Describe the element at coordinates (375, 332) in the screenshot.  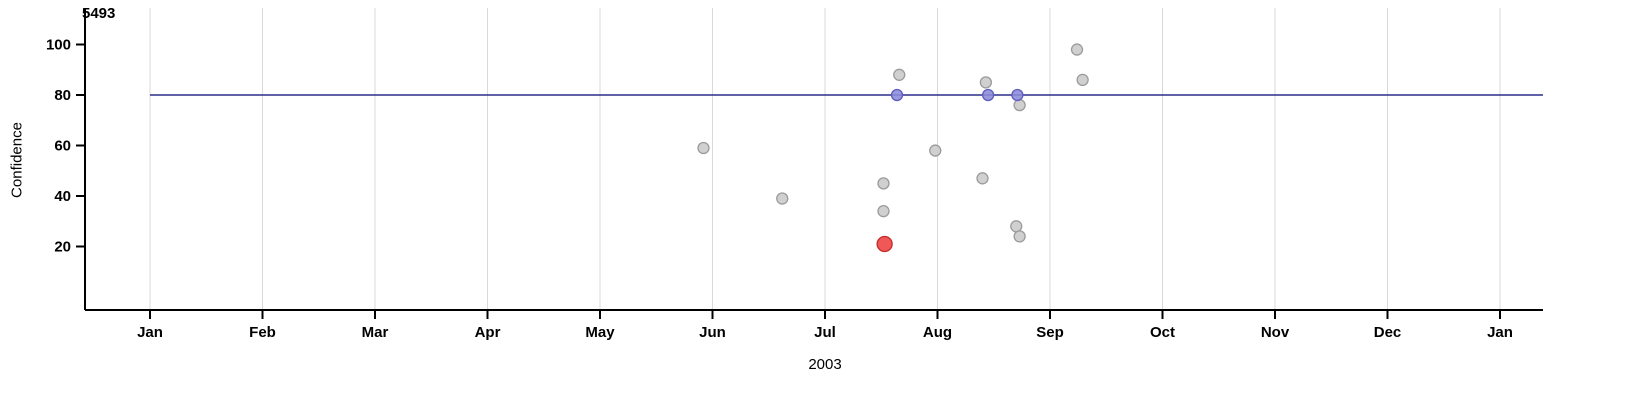
I see `x-tick-label: Mar` at that location.